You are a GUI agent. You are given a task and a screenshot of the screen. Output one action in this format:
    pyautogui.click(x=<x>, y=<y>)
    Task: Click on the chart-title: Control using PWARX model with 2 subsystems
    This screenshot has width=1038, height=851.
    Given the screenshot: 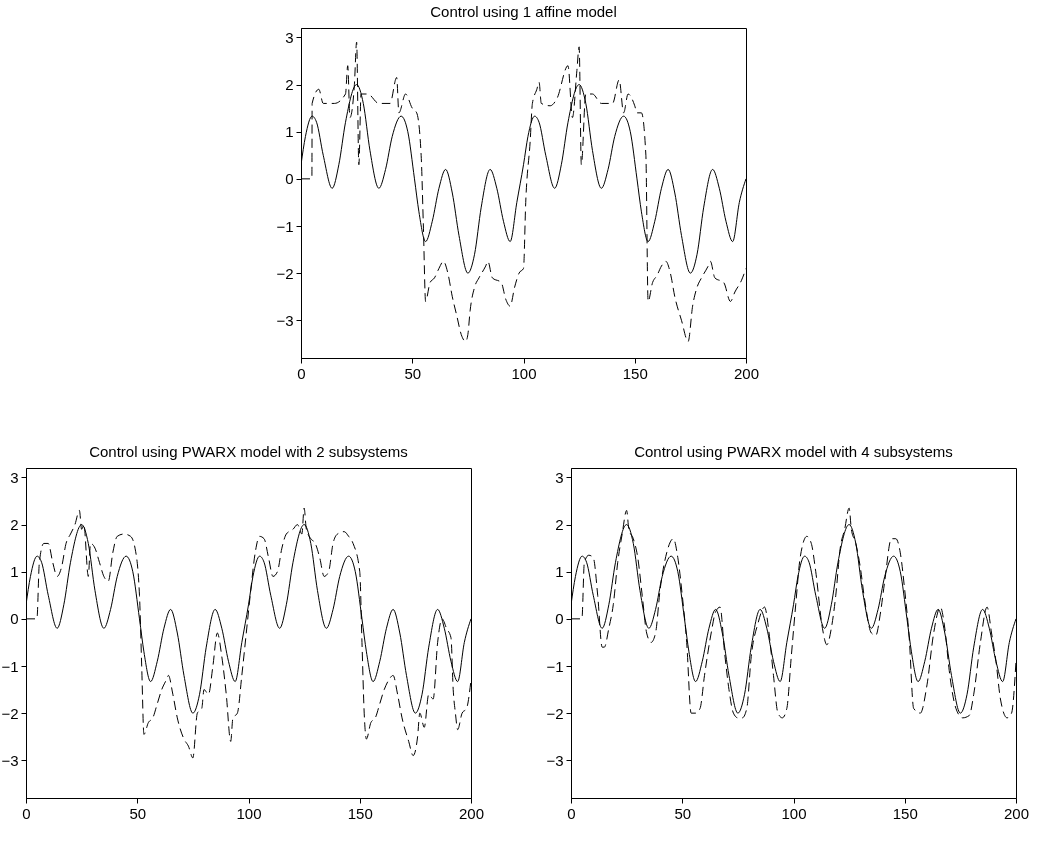 What is the action you would take?
    pyautogui.click(x=248, y=451)
    